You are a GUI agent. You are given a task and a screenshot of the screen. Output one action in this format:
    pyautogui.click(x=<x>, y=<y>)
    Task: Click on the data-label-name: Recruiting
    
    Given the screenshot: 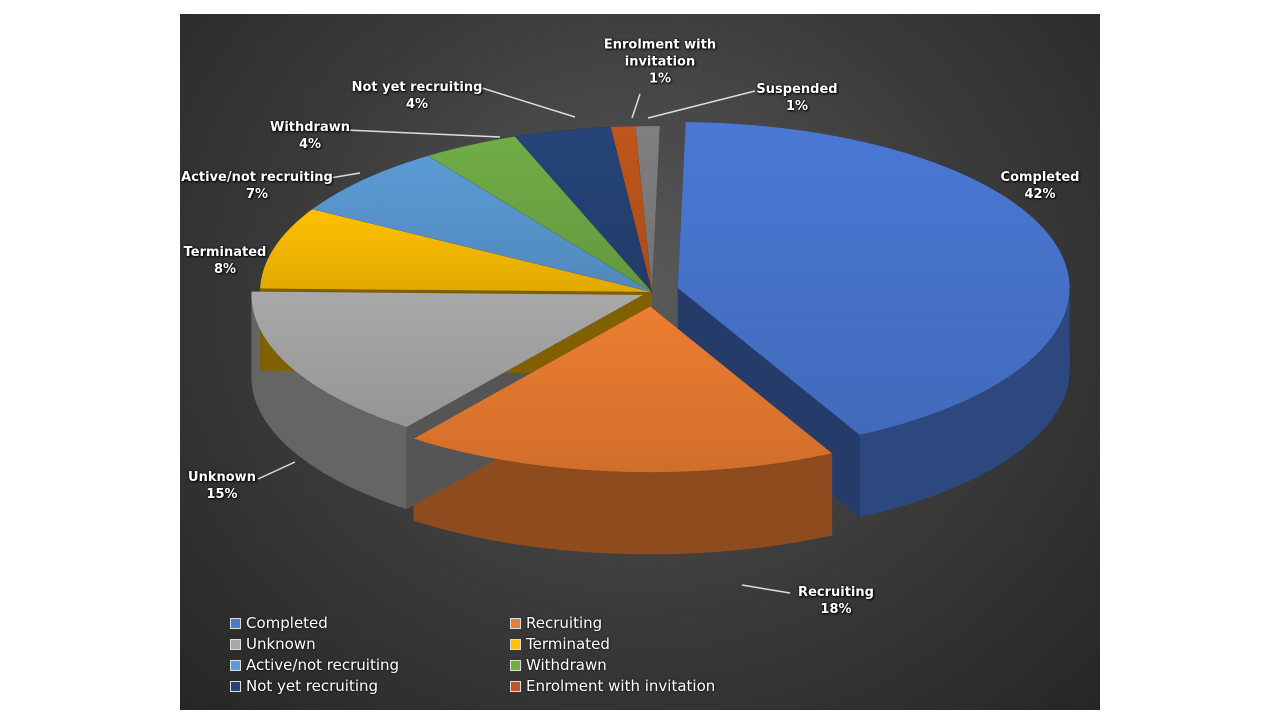 What is the action you would take?
    pyautogui.click(x=836, y=592)
    